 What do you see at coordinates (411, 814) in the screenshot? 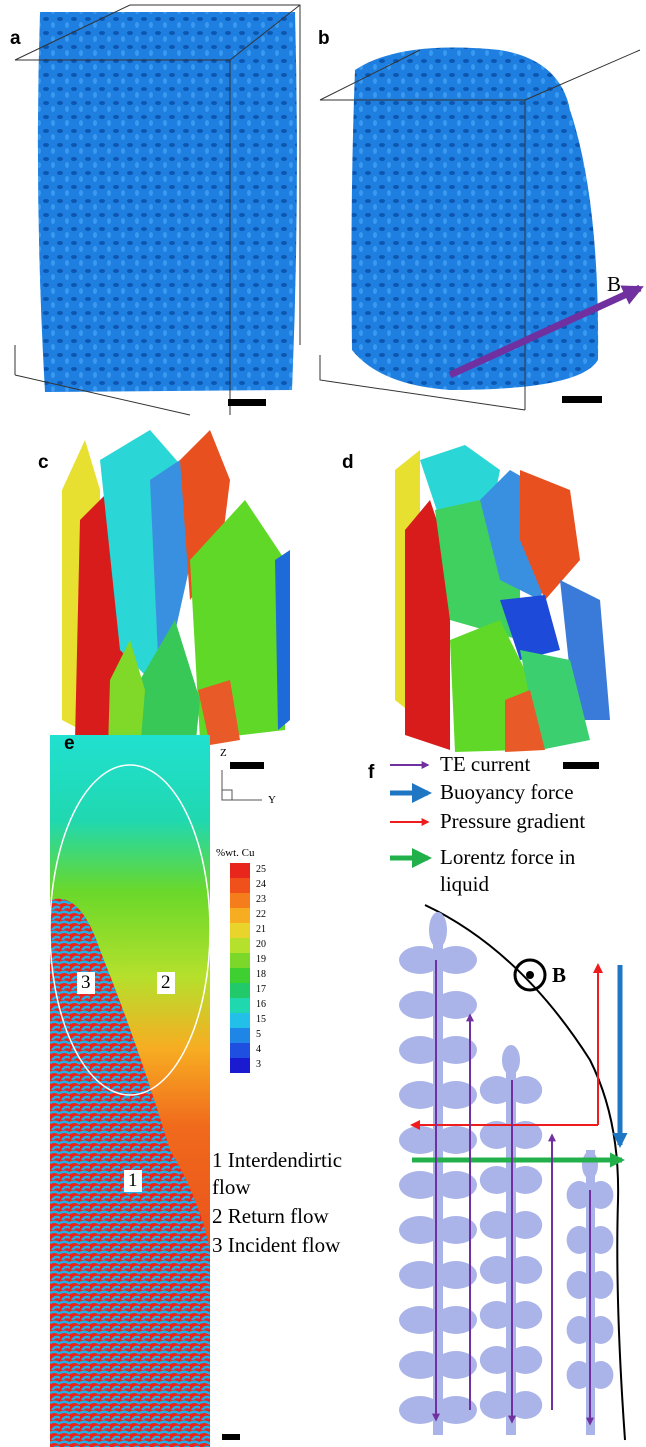
I see `legend-arrows` at bounding box center [411, 814].